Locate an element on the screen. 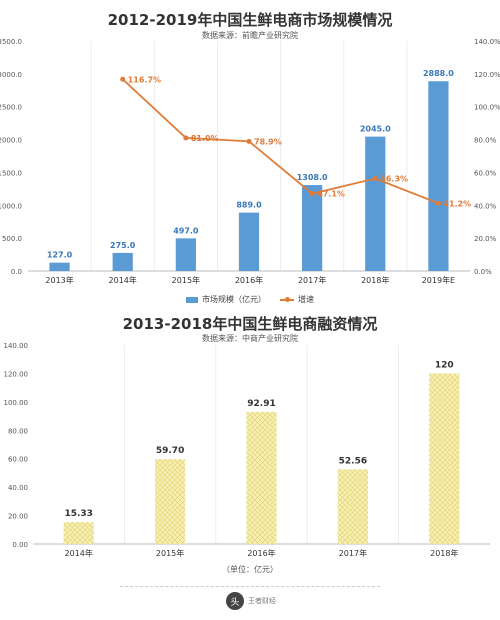 This screenshot has height=620, width=500. y-tick-label: 3500.0 is located at coordinates (11, 42).